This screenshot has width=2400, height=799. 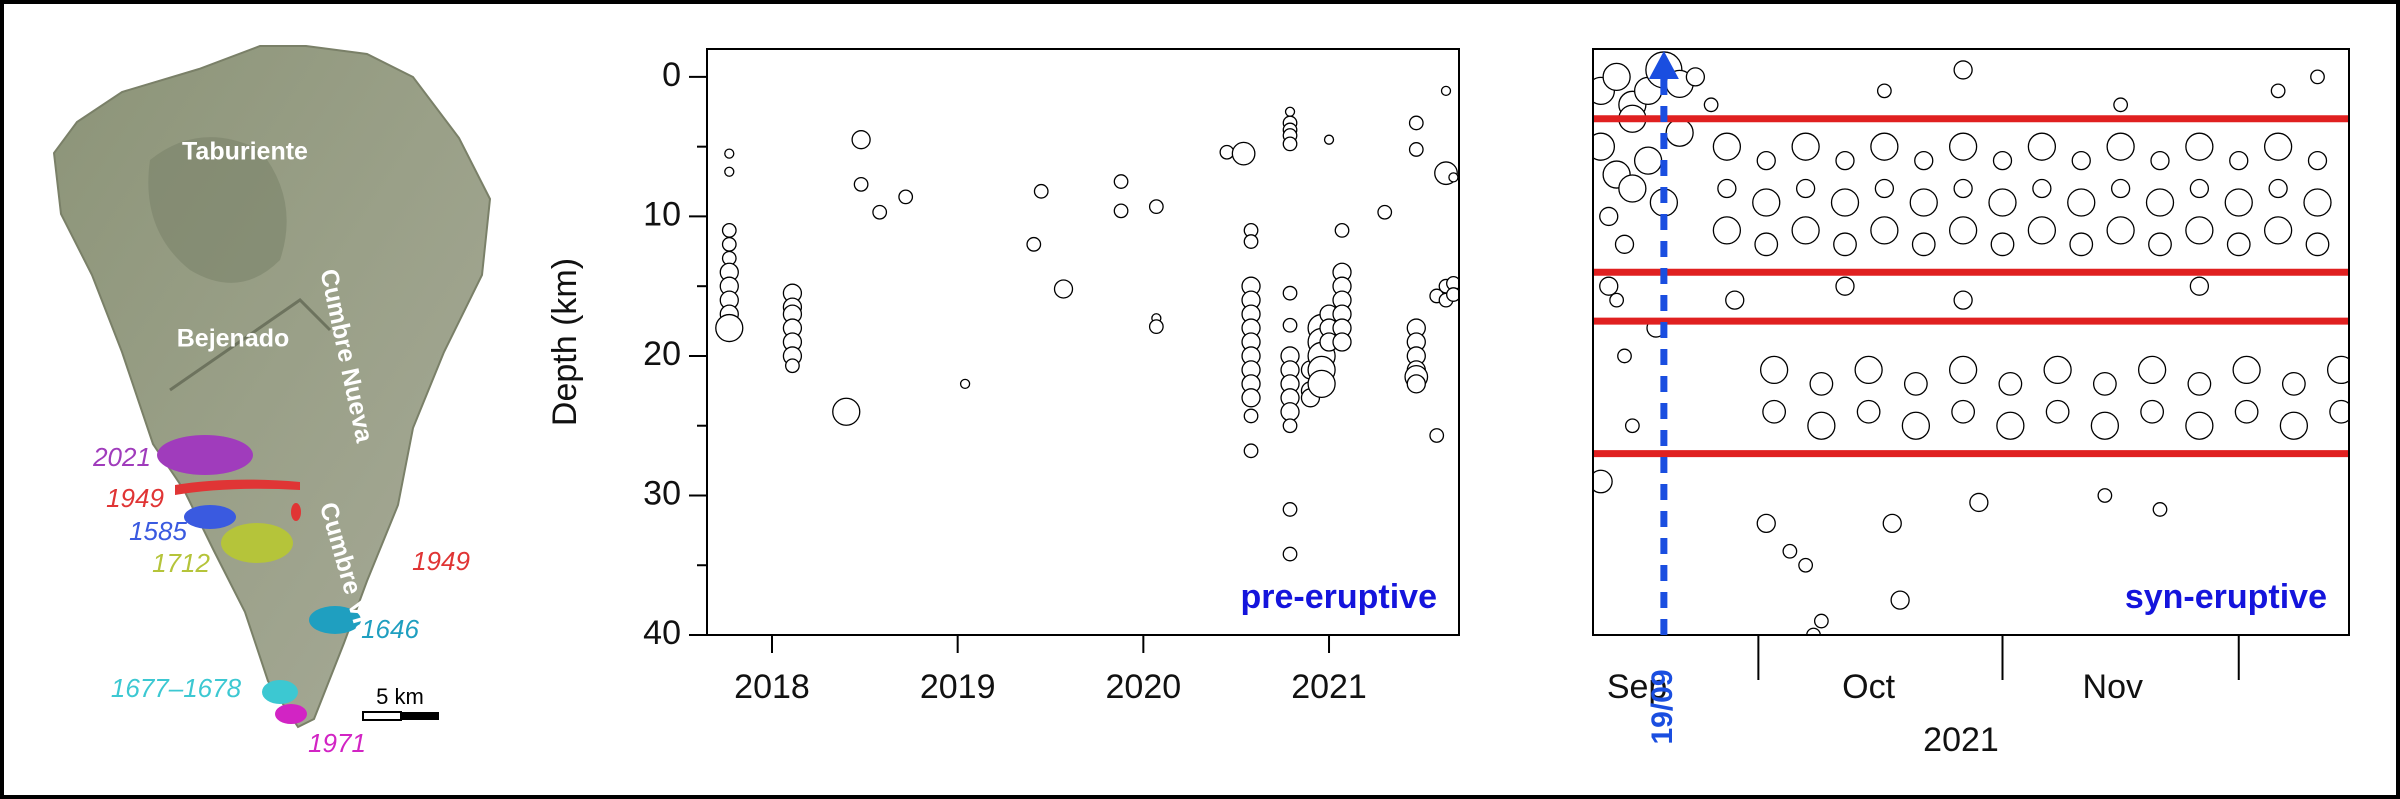 I want to click on x-tick-label: 2021, so click(x=1329, y=687).